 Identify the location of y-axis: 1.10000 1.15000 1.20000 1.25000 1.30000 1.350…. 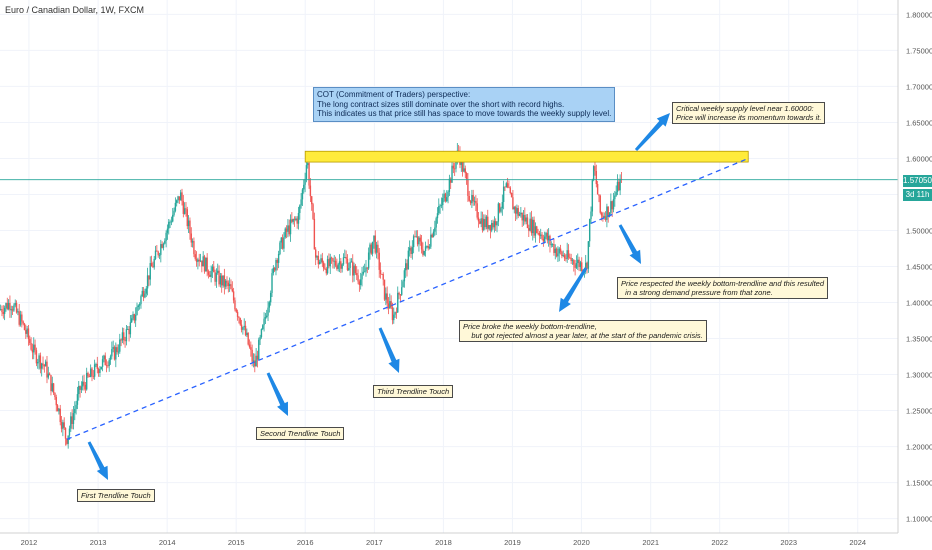
(919, 266).